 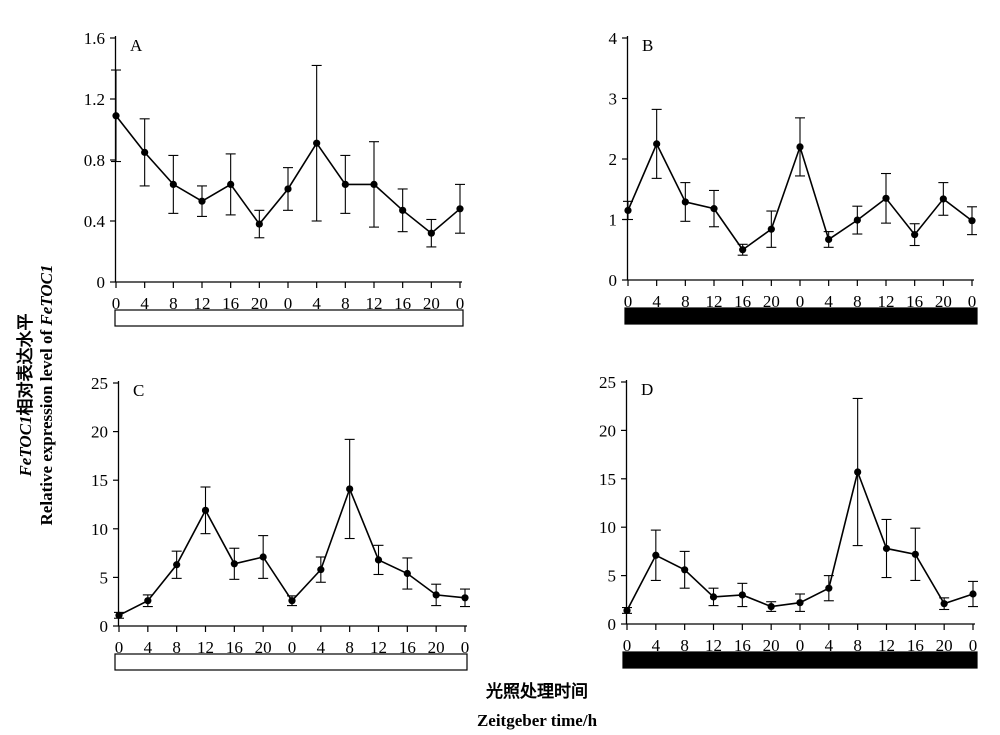 What do you see at coordinates (800, 540) in the screenshot?
I see `series-line` at bounding box center [800, 540].